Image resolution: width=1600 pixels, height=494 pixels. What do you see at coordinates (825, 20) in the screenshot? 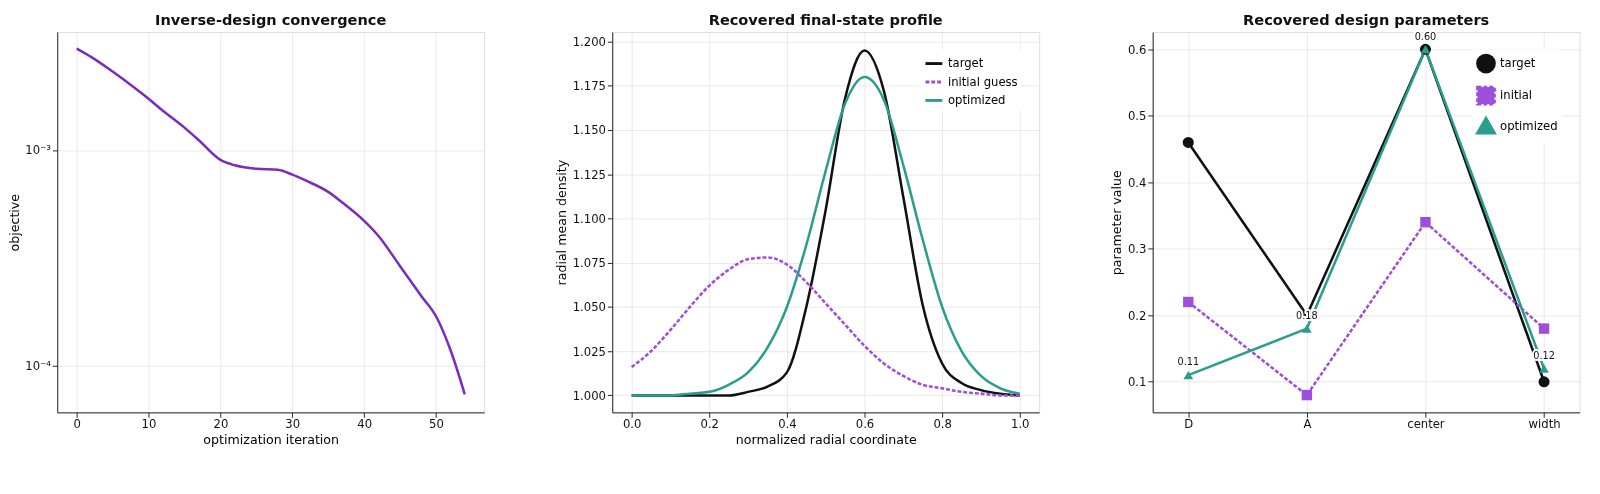
I see `chart-title: Recovered final-state profile` at bounding box center [825, 20].